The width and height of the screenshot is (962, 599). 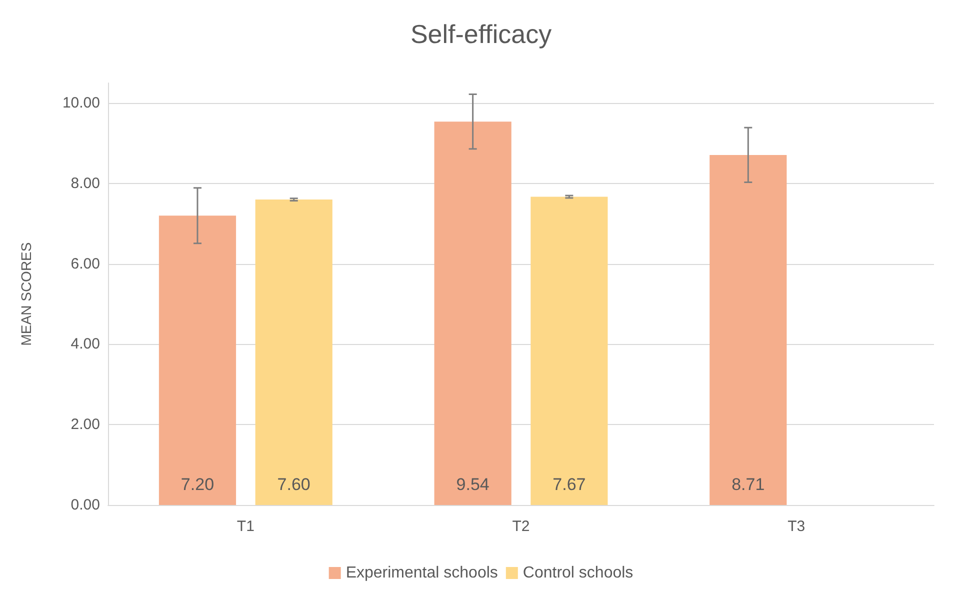 What do you see at coordinates (797, 526) in the screenshot?
I see `x-tick-label: T3` at bounding box center [797, 526].